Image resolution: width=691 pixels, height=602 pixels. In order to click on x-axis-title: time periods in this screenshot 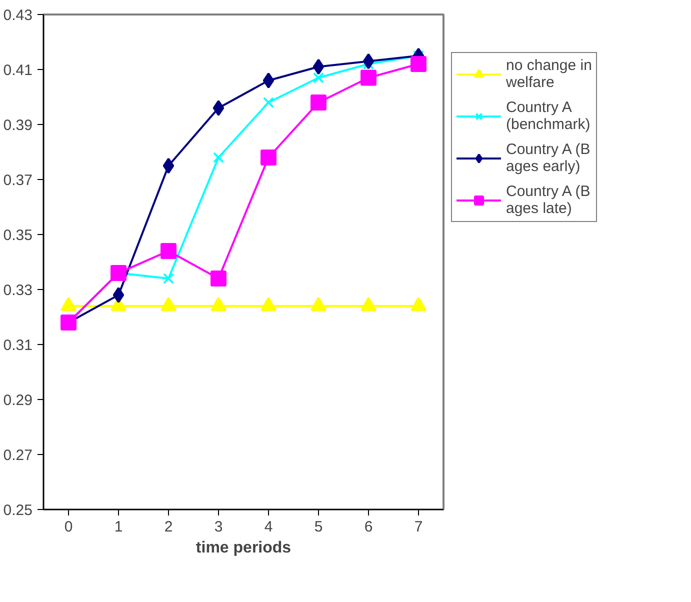, I will do `click(244, 548)`.